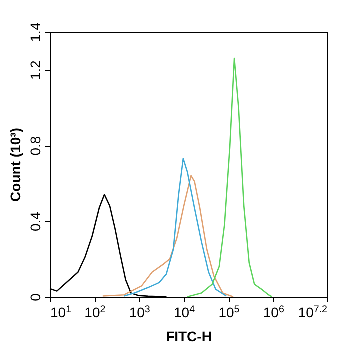 The width and height of the screenshot is (342, 350). What do you see at coordinates (36, 222) in the screenshot?
I see `y-tick-label: 0.4` at bounding box center [36, 222].